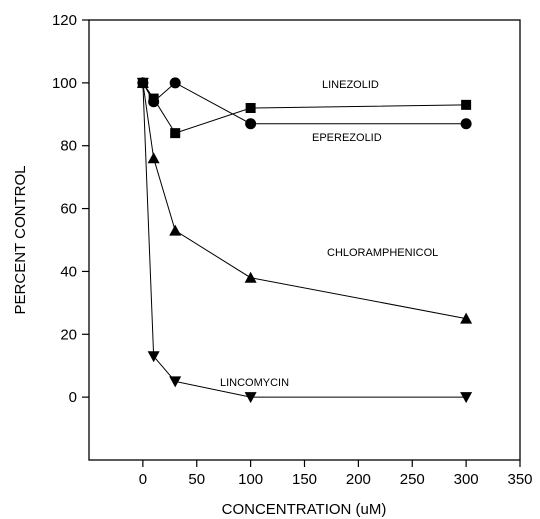 Image resolution: width=540 pixels, height=519 pixels. I want to click on y-axis: 0 20 40 60 80 100 120, so click(70, 209).